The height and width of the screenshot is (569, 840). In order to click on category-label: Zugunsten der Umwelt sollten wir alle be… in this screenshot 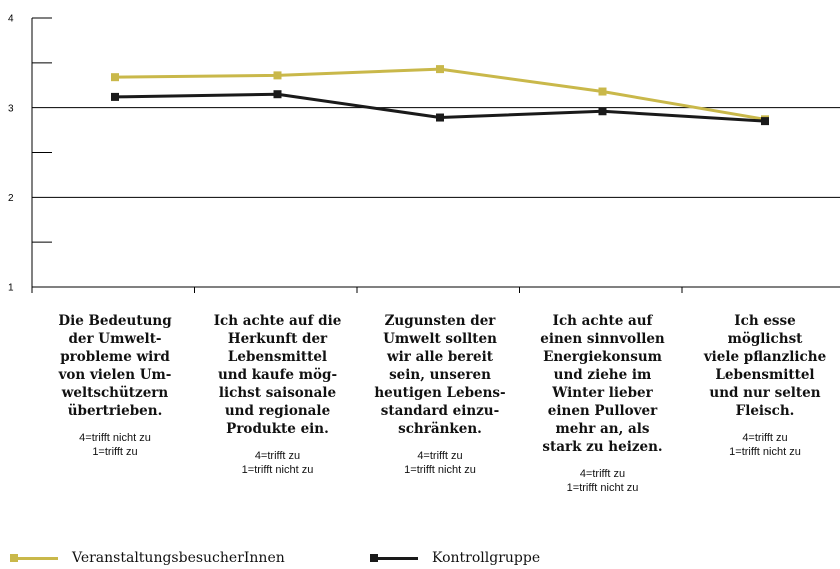, I will do `click(440, 394)`.